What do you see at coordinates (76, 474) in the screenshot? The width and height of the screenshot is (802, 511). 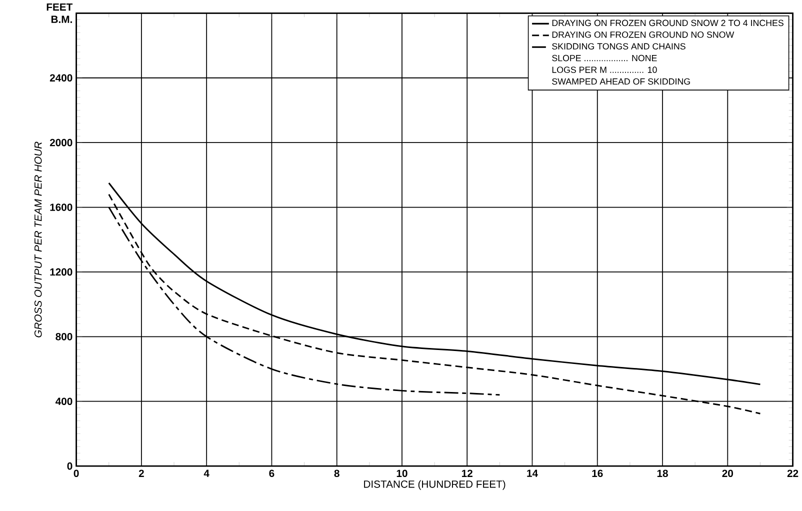 I see `x-tick-label: 0` at bounding box center [76, 474].